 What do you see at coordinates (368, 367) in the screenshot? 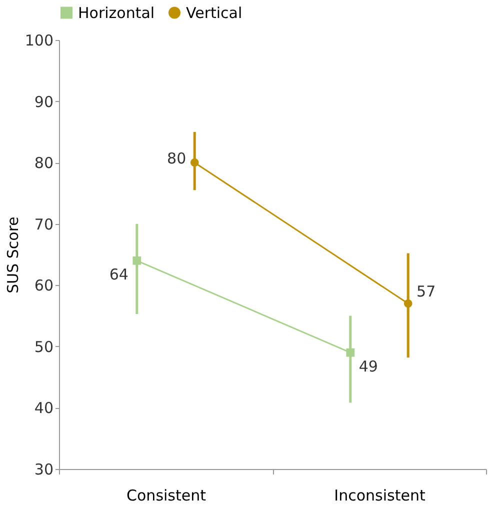
I see `data-label: 49` at bounding box center [368, 367].